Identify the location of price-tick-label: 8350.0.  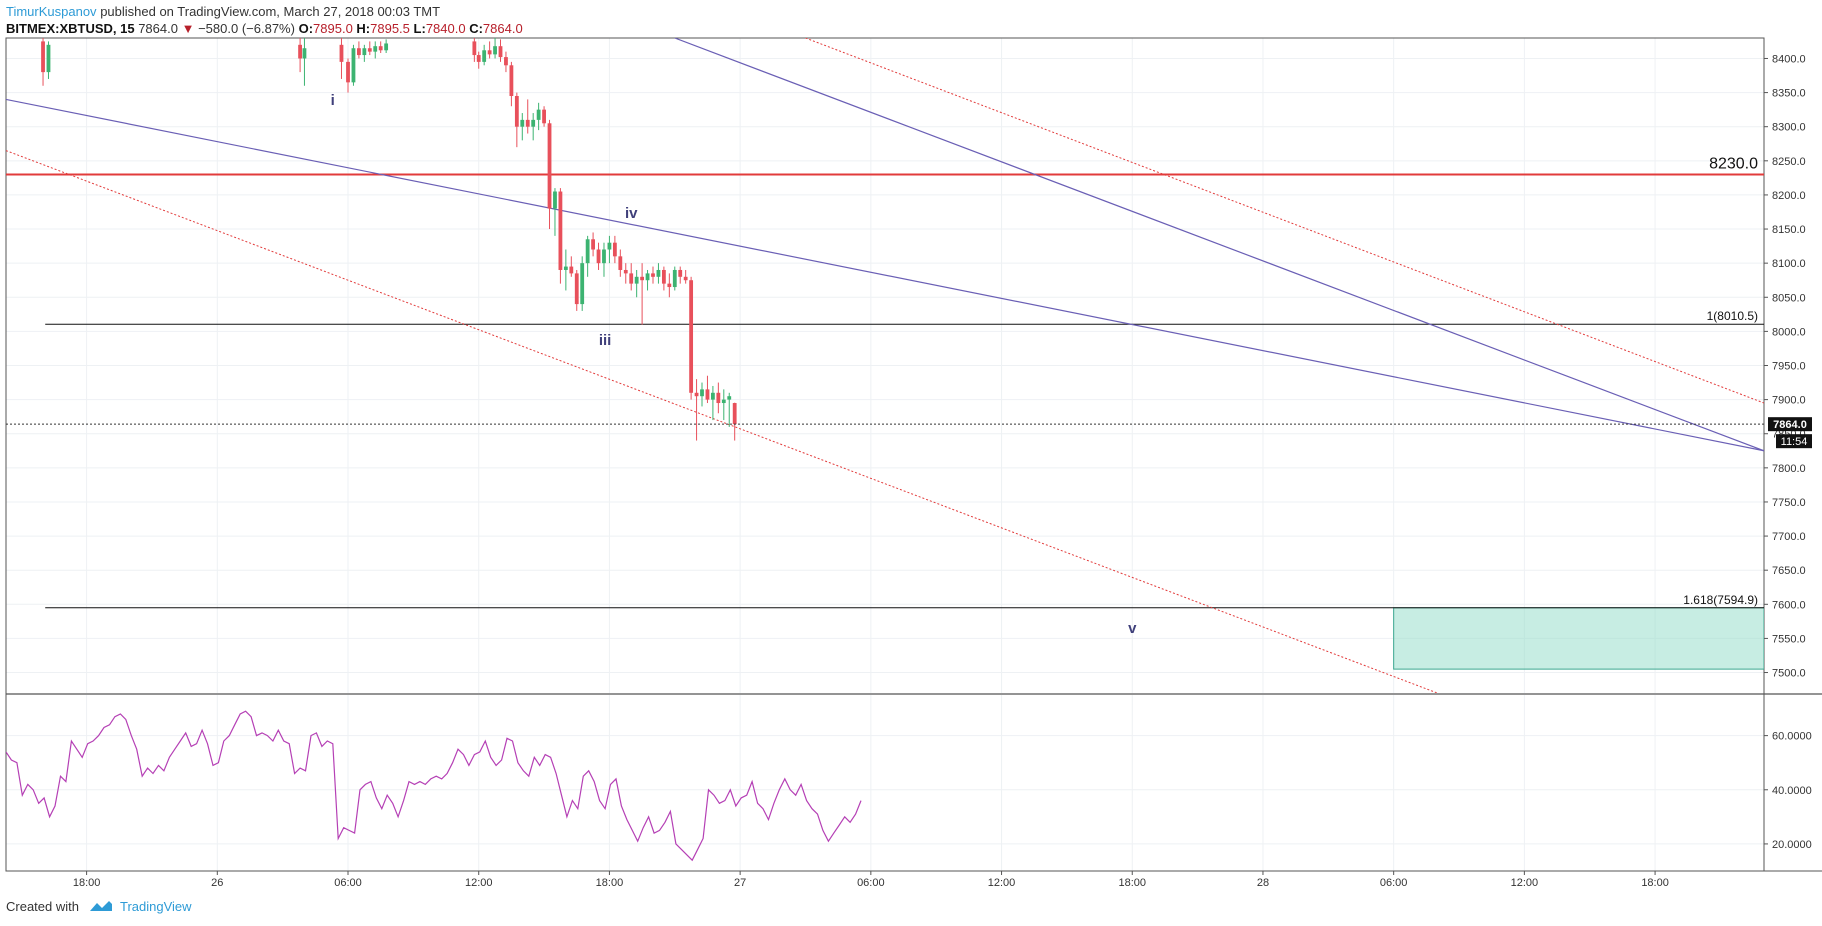
(1789, 94).